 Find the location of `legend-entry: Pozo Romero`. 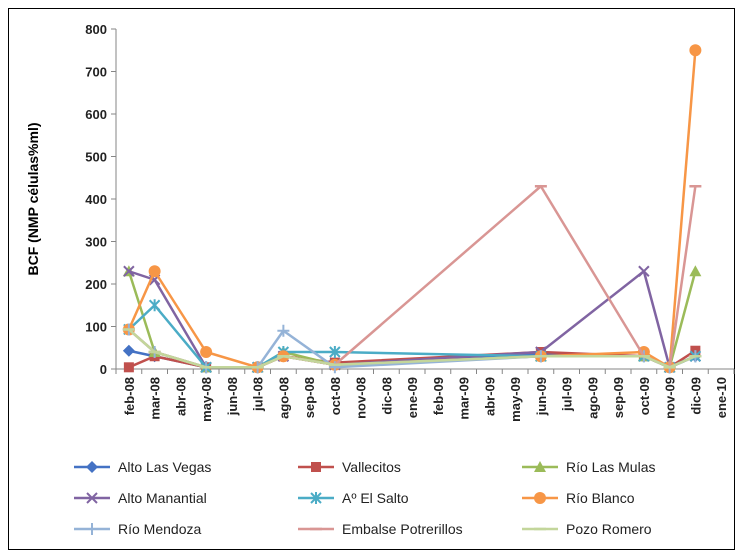

legend-entry: Pozo Romero is located at coordinates (587, 529).